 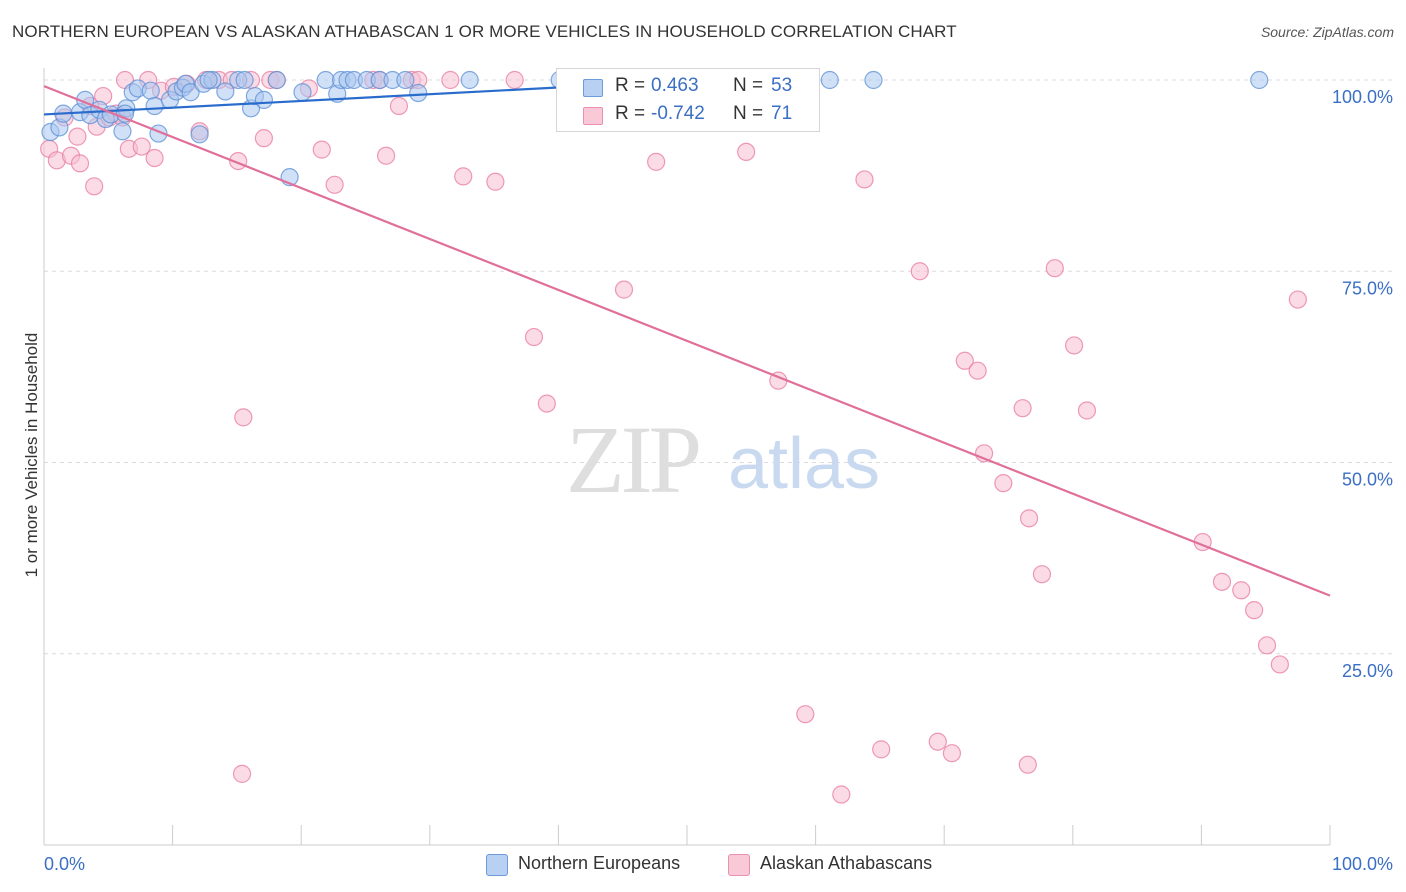 I want to click on legend-r-value: -0.742, so click(x=678, y=113).